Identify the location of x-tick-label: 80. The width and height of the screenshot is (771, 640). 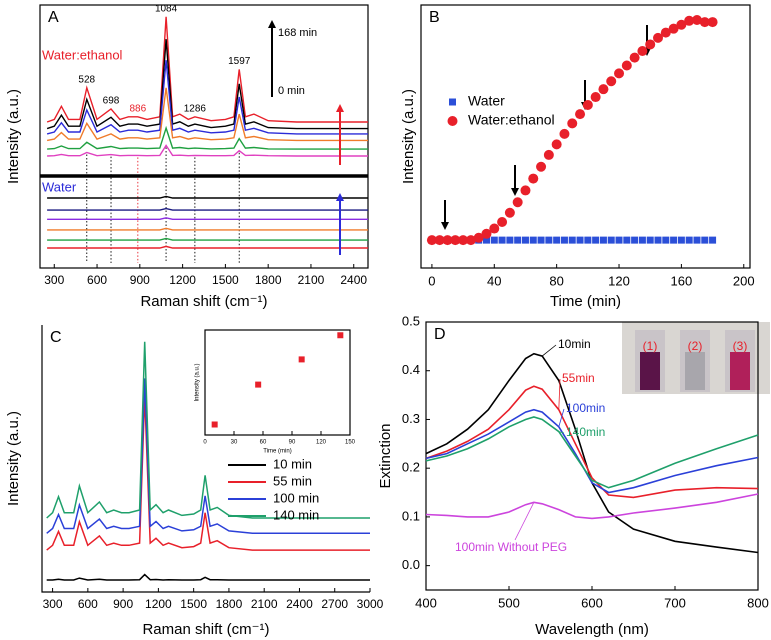
(556, 280).